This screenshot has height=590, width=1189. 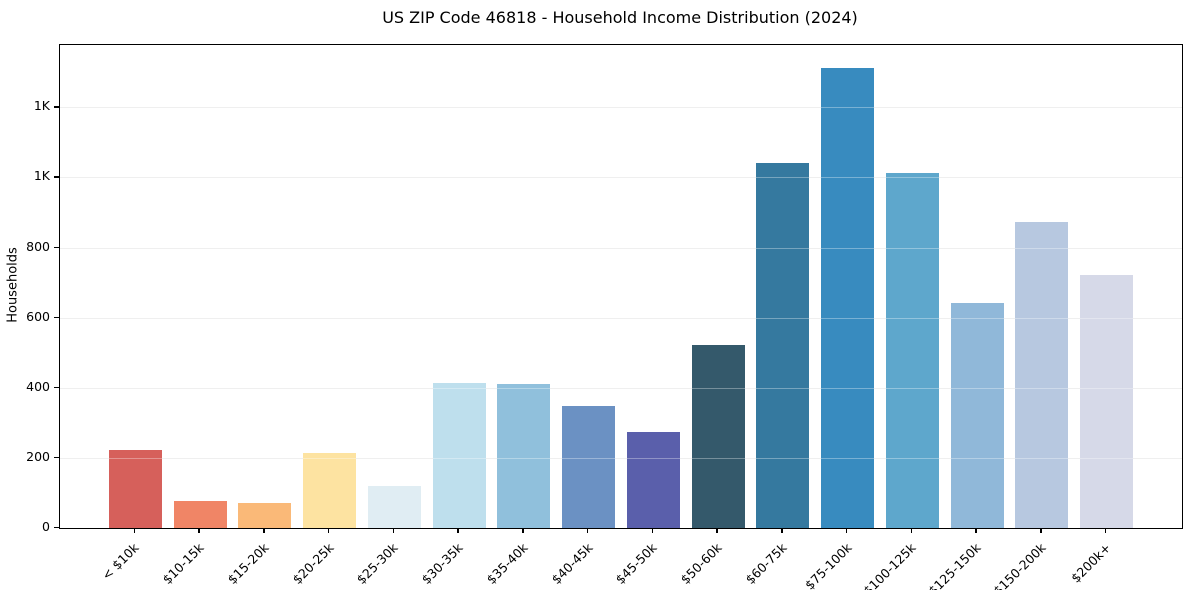 What do you see at coordinates (38, 456) in the screenshot?
I see `y-tick-label: 200` at bounding box center [38, 456].